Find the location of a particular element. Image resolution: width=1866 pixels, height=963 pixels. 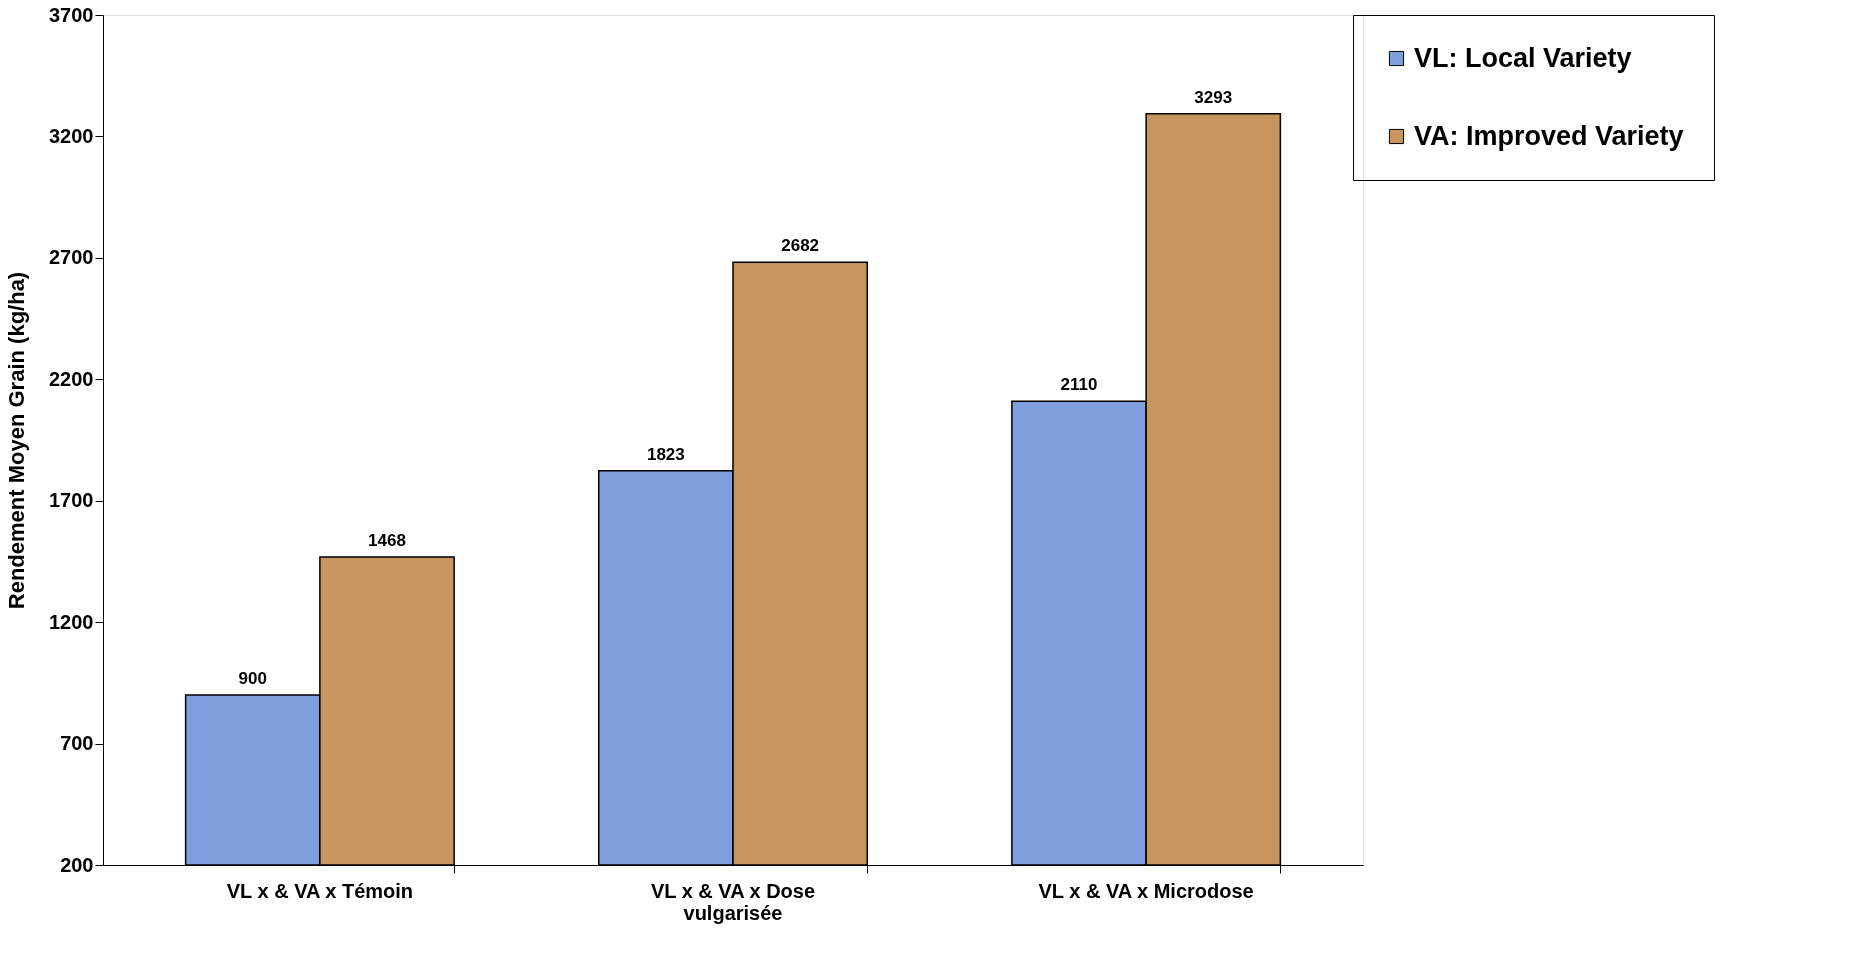

x-tick-label: VL x & VA x Témoin is located at coordinates (320, 890).